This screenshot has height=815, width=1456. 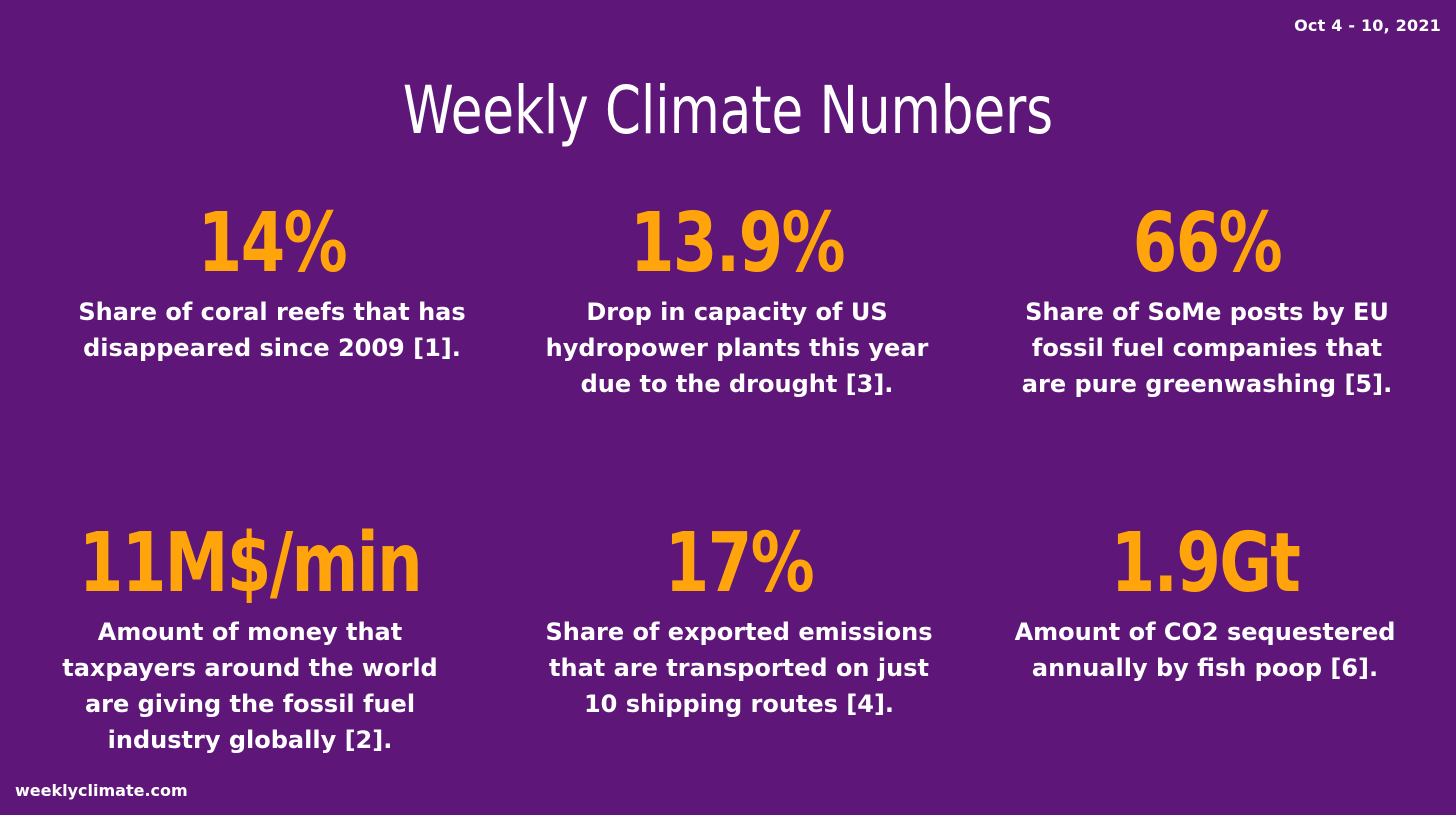 I want to click on website-link: weeklyclimate.com, so click(x=101, y=790).